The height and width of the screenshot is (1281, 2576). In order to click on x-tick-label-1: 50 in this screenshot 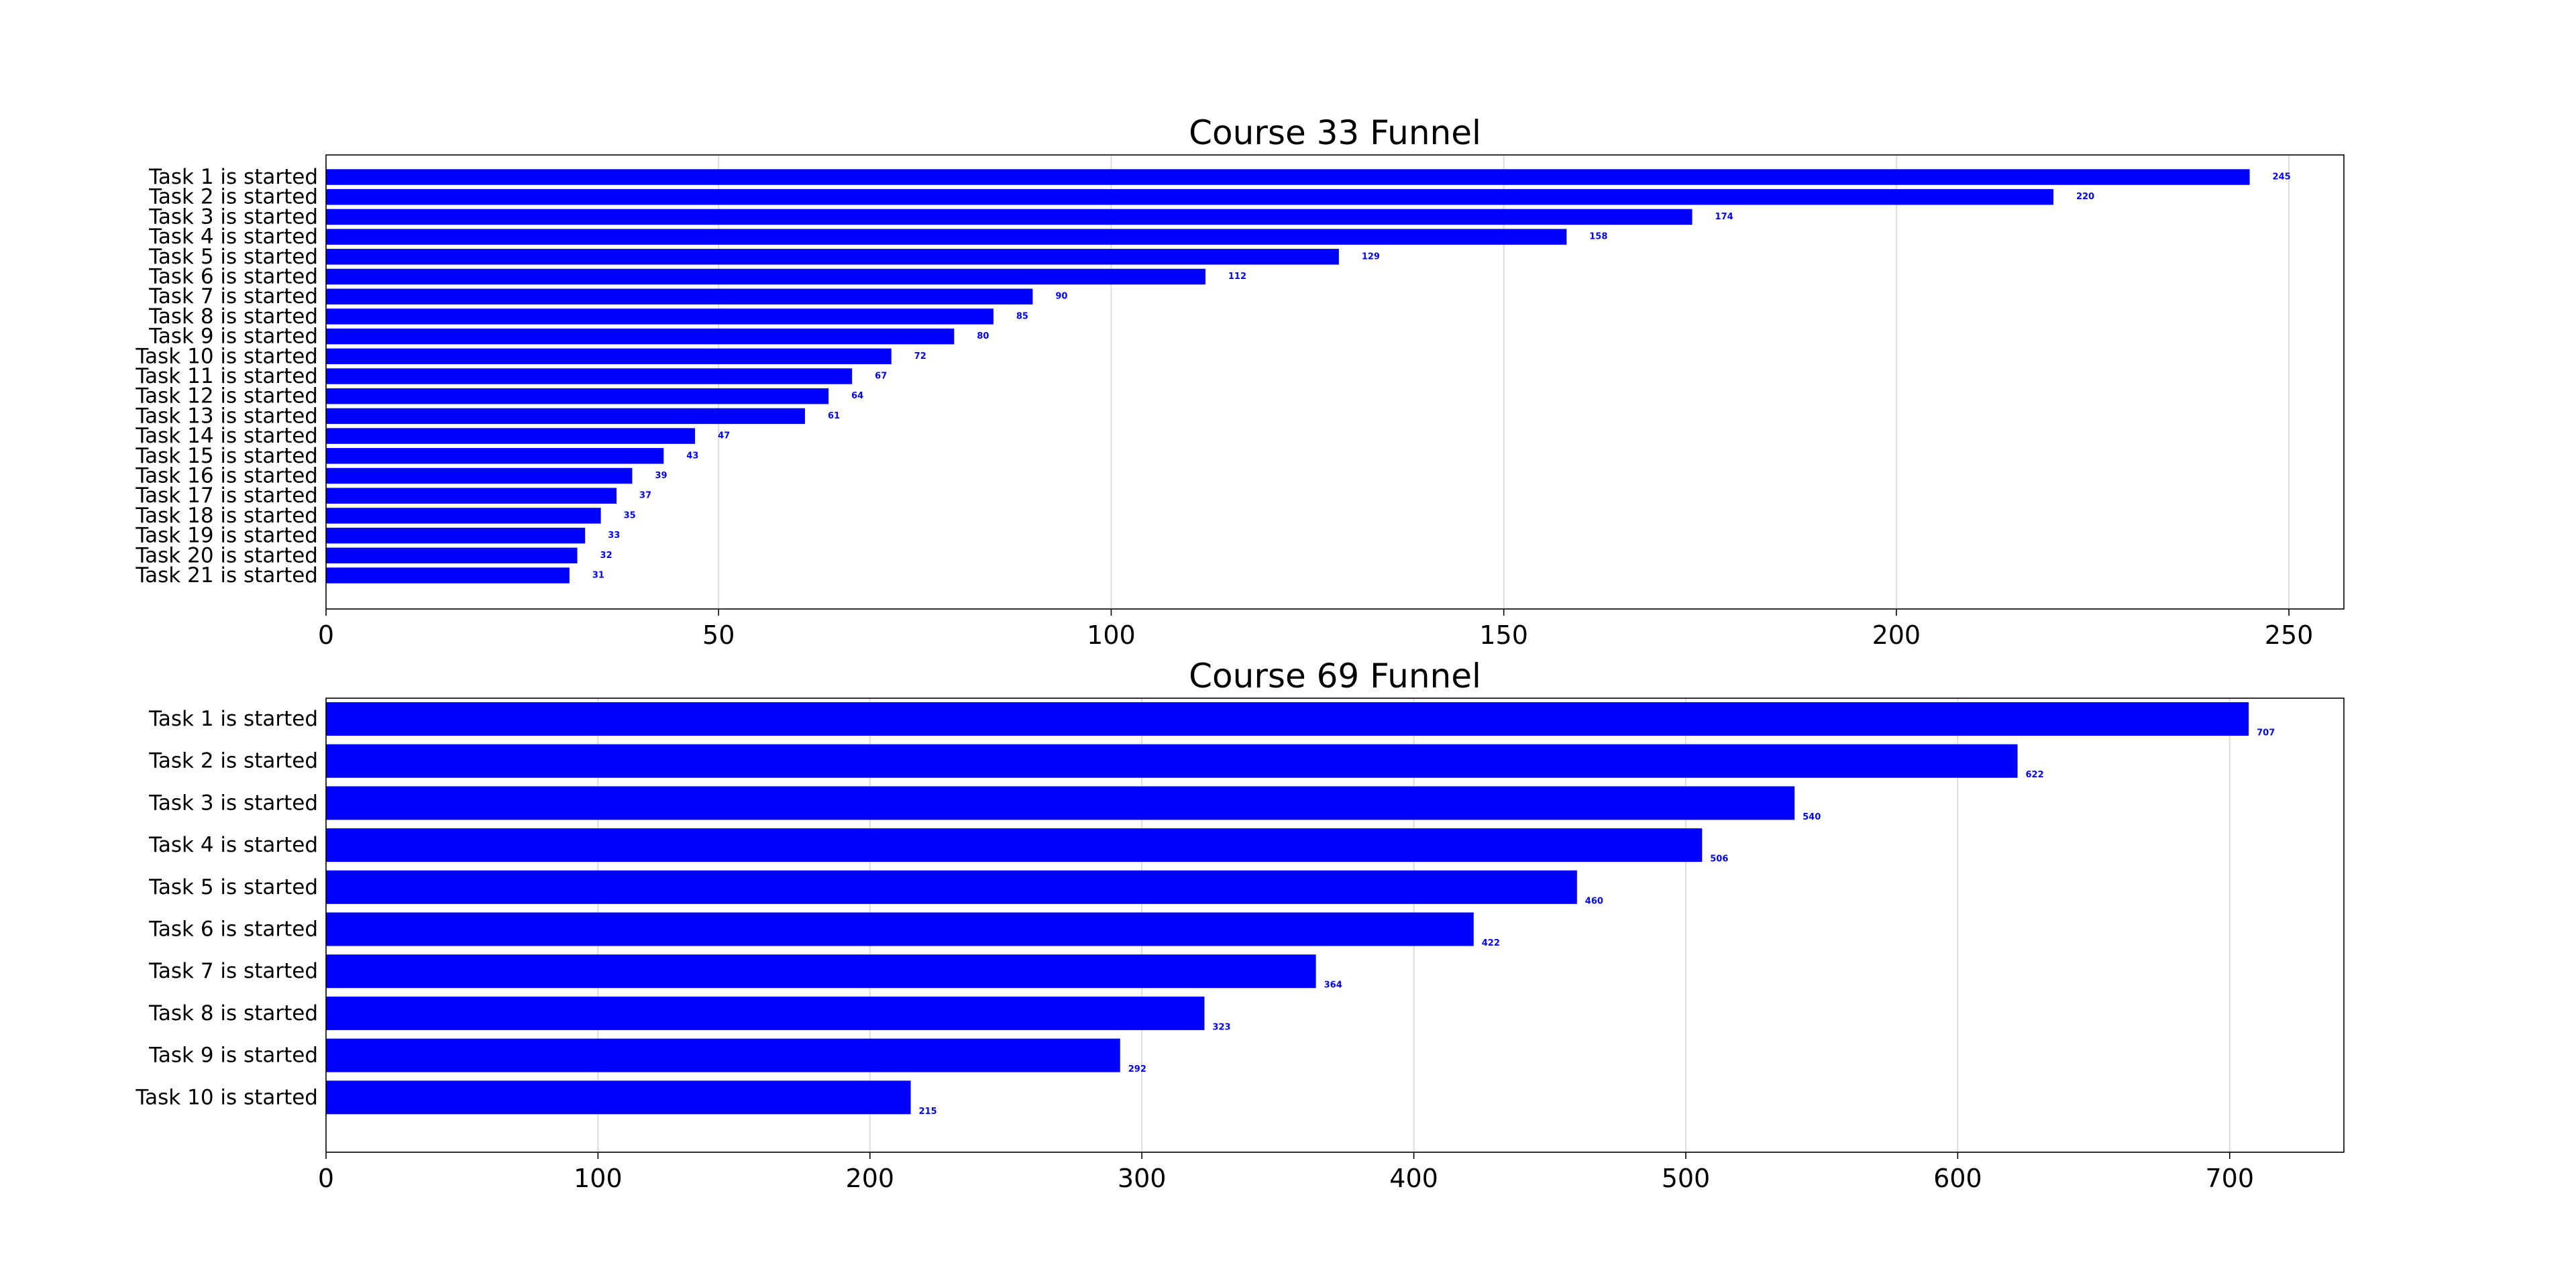, I will do `click(718, 635)`.